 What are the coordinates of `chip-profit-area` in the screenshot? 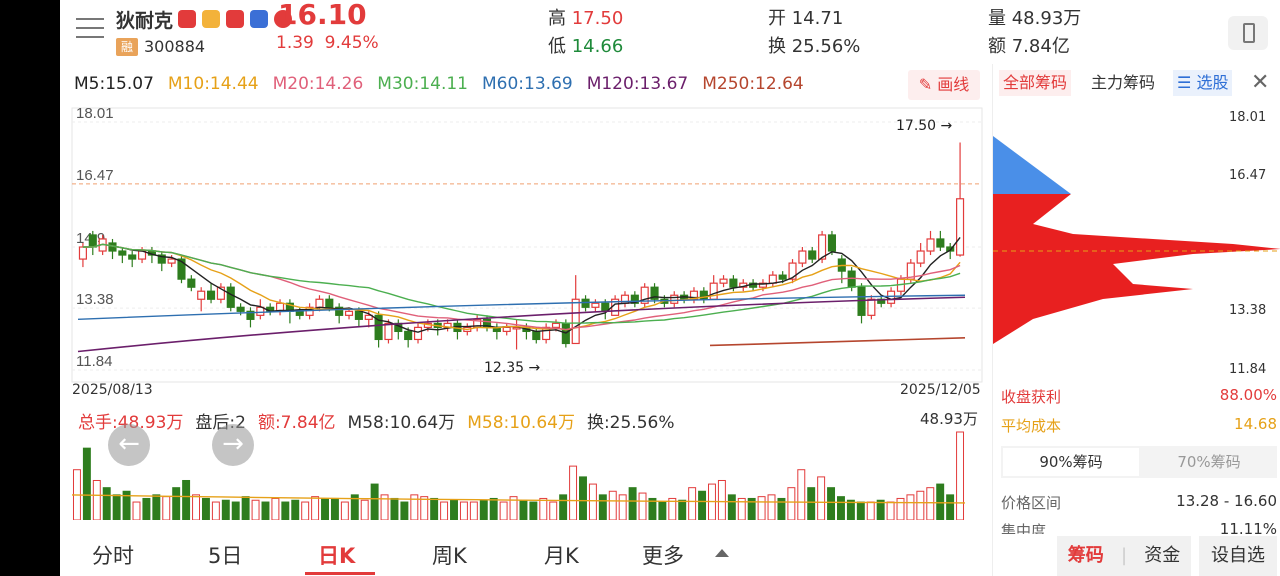 It's located at (1032, 165).